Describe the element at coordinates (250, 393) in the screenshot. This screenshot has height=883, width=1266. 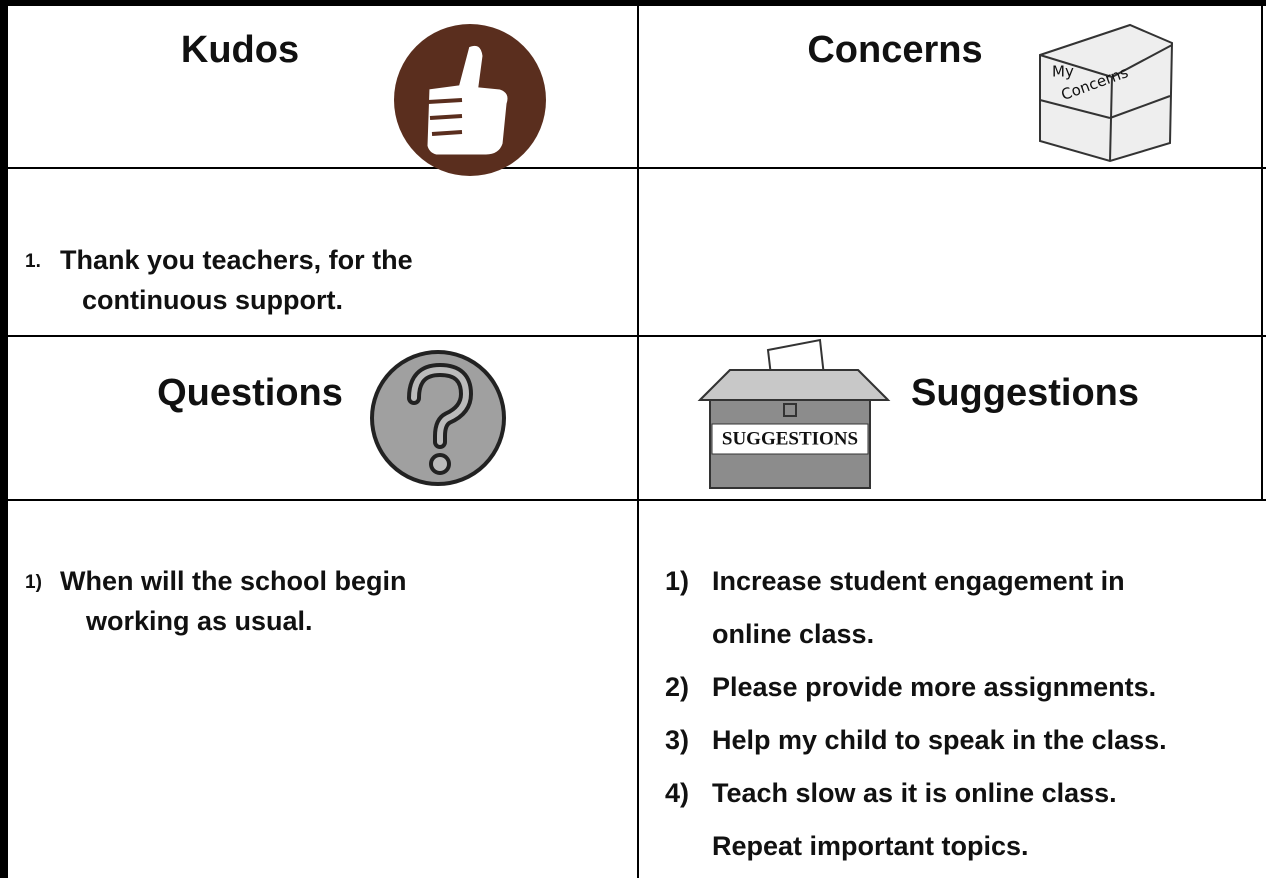
I see `section-title: Questions` at that location.